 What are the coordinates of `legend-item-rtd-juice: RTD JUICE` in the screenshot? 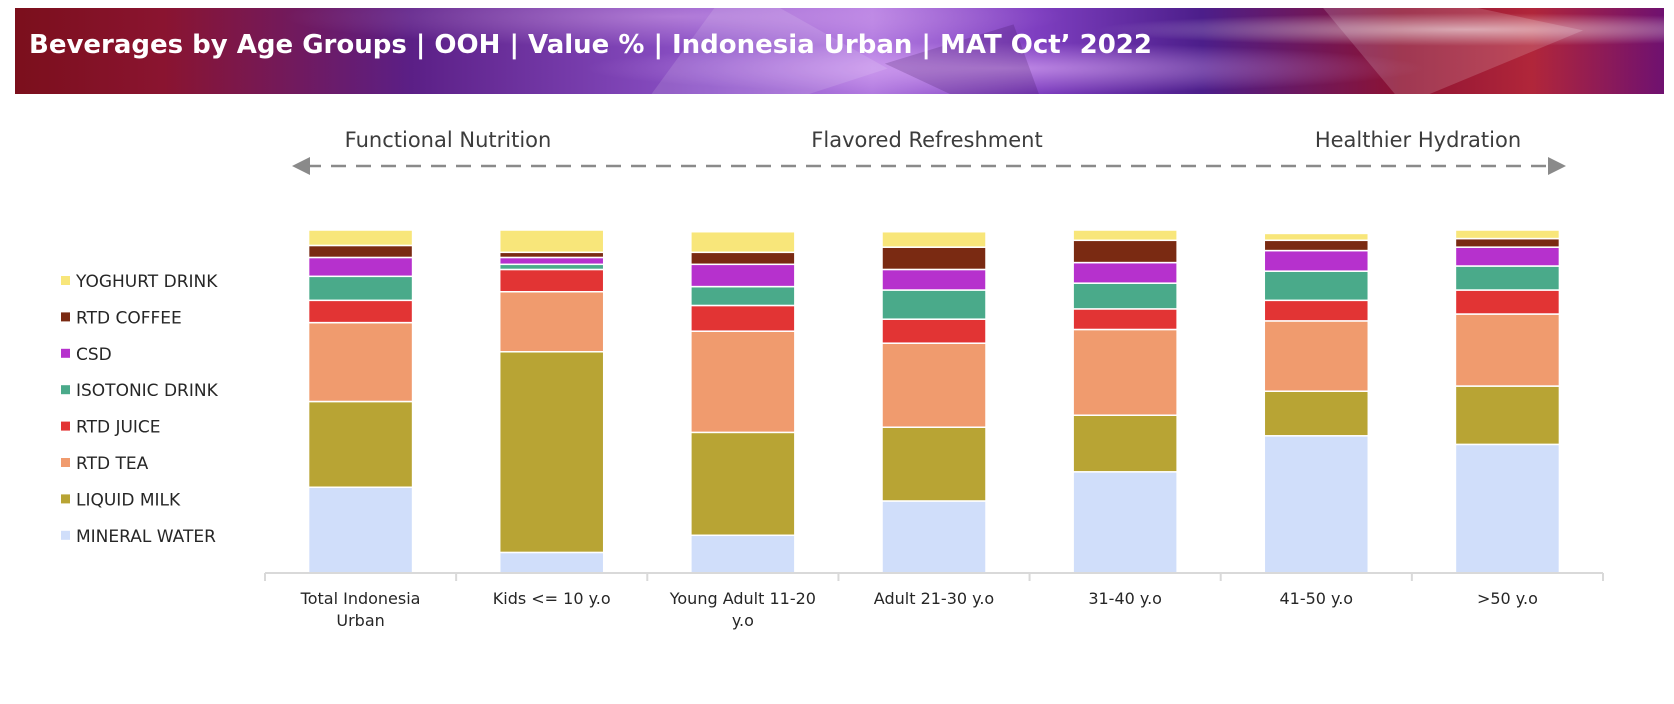 It's located at (111, 428).